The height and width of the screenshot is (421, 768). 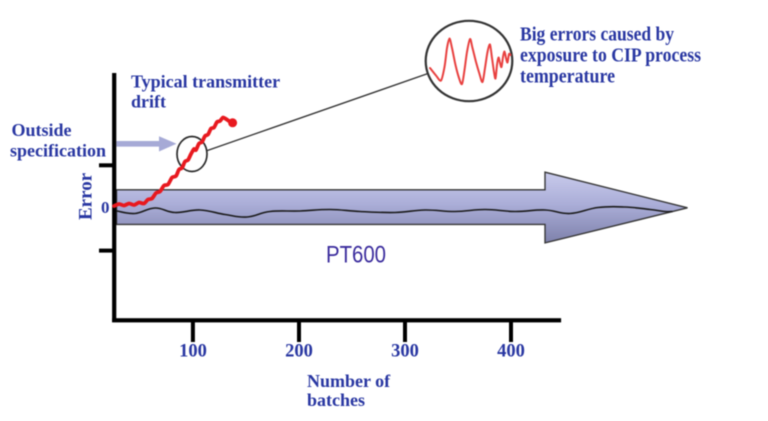 I want to click on svg-text: batches, so click(x=336, y=400).